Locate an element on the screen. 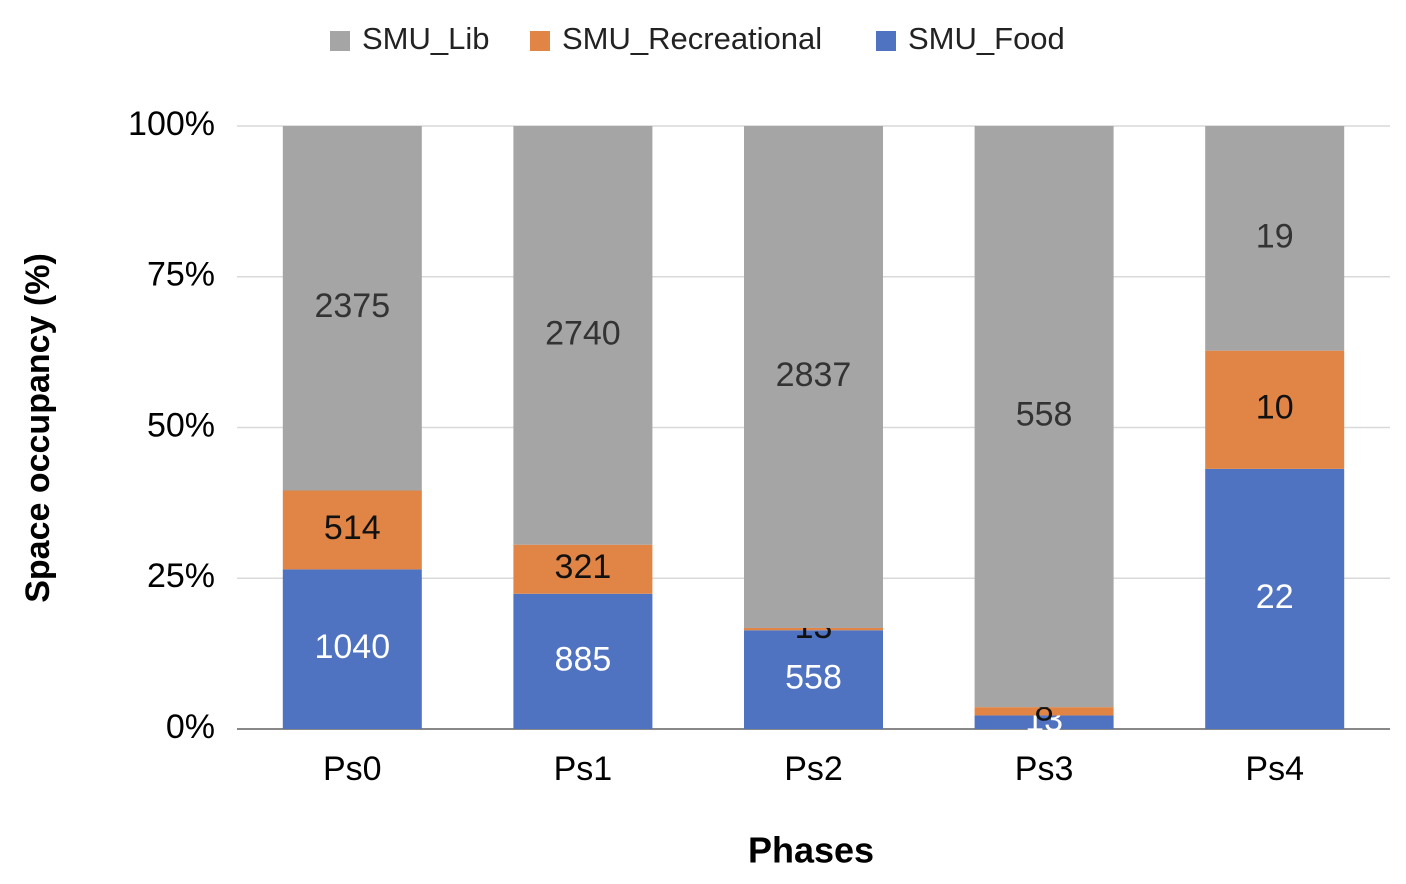 The width and height of the screenshot is (1406, 884). data-label: 2837 is located at coordinates (814, 375).